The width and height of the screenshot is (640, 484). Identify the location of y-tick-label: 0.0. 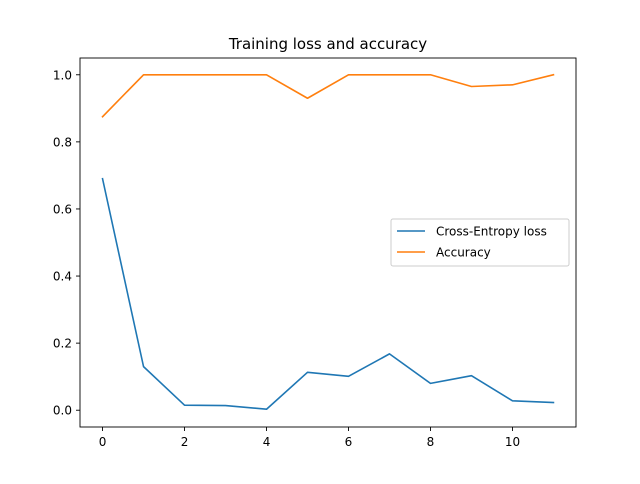
(62, 411).